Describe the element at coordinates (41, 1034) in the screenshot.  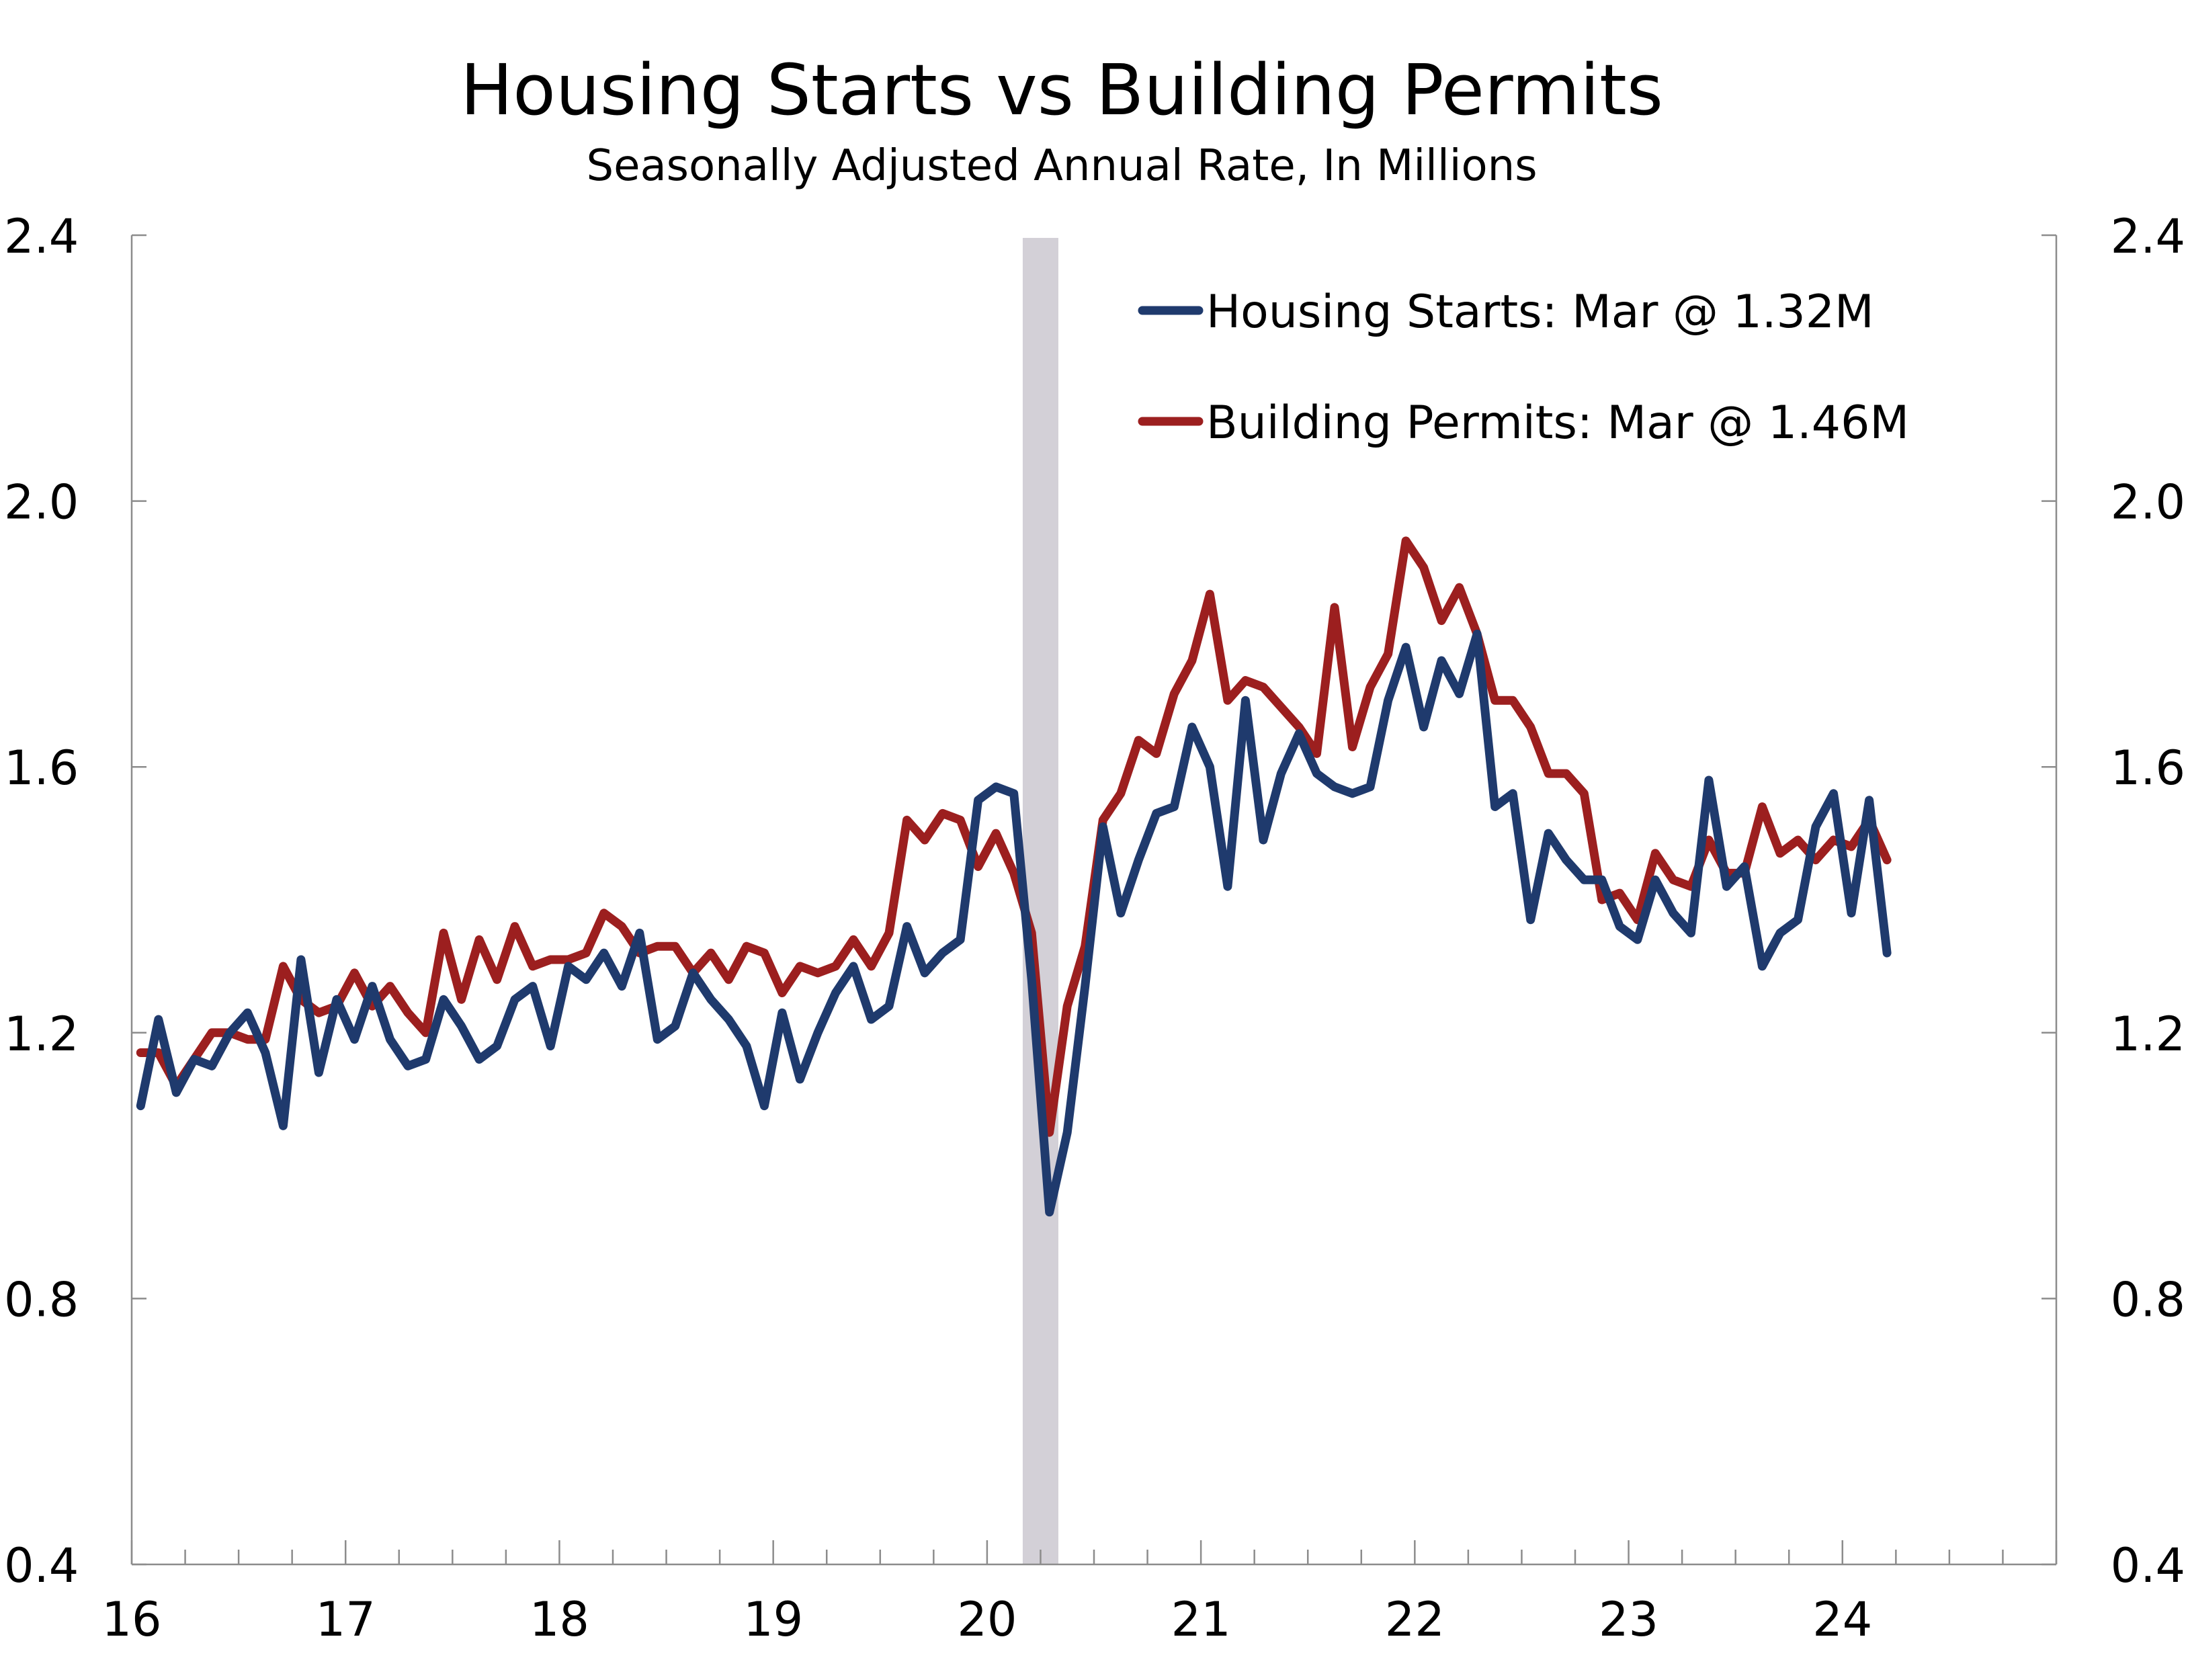
I see `y-tick-label-left: 1.2` at that location.